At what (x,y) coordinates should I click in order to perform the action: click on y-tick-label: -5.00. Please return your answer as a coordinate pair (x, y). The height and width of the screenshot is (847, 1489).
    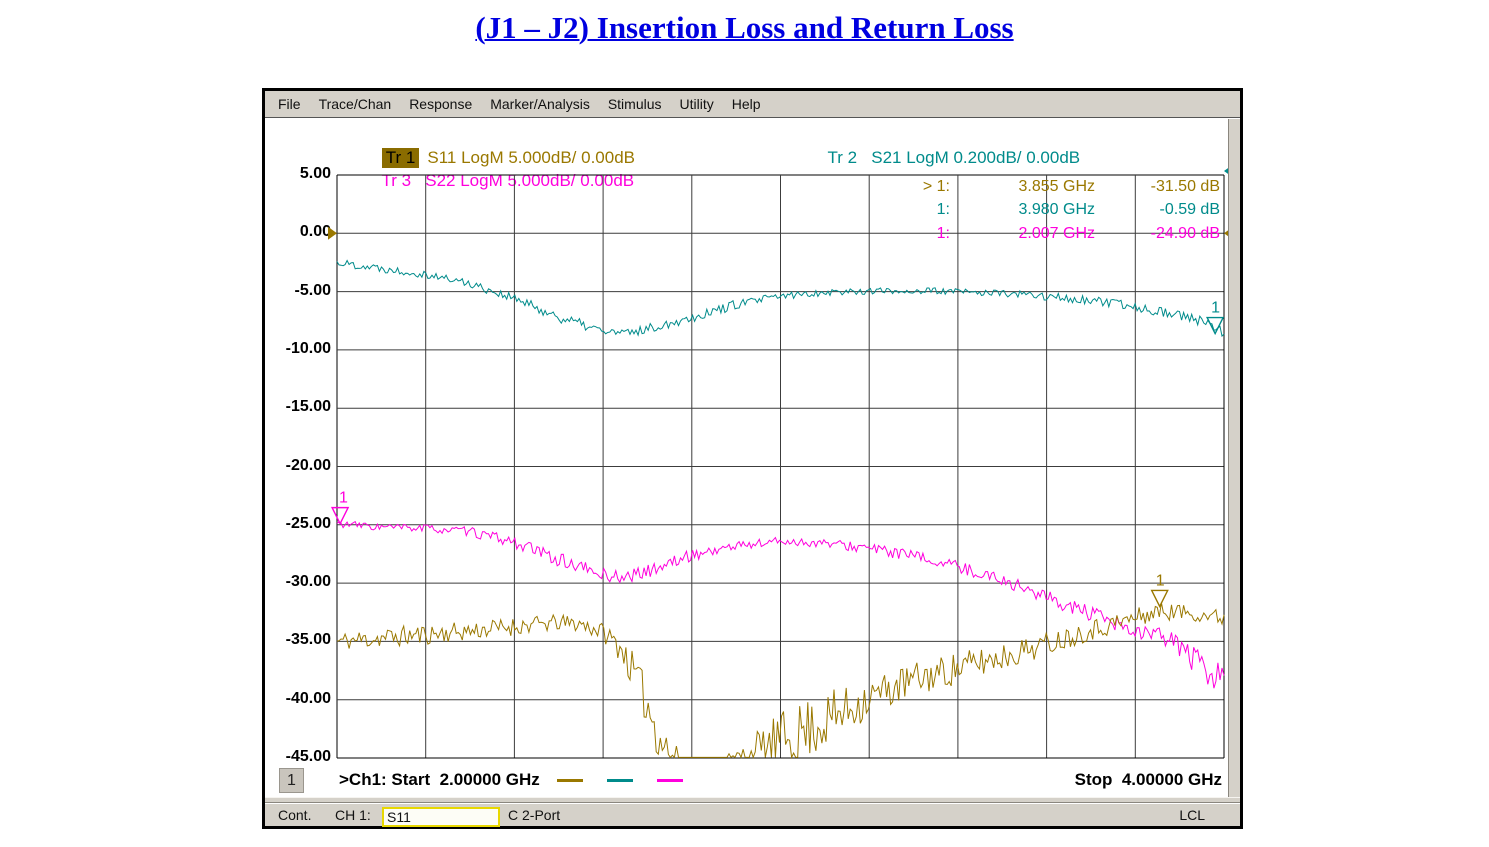
    Looking at the image, I should click on (312, 290).